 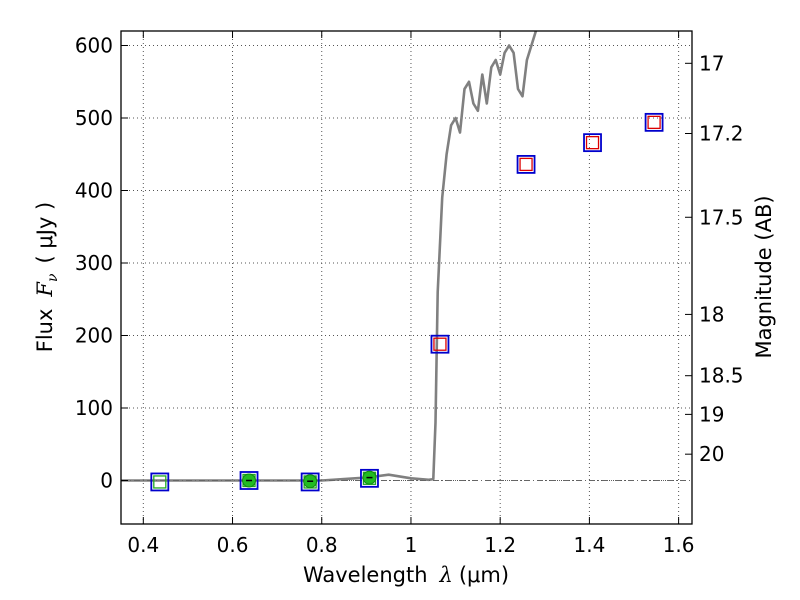 What do you see at coordinates (711, 63) in the screenshot?
I see `right-tick-label: 17` at bounding box center [711, 63].